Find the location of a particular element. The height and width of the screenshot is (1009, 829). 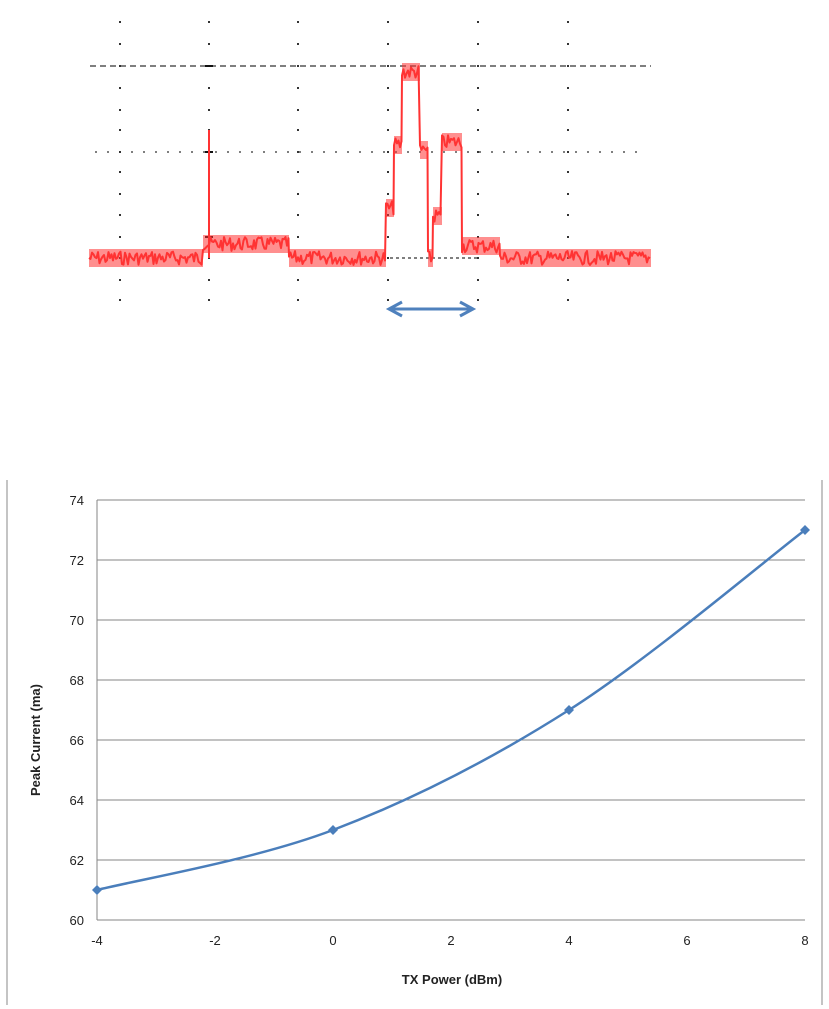

x-tick-label: 4 is located at coordinates (568, 940).